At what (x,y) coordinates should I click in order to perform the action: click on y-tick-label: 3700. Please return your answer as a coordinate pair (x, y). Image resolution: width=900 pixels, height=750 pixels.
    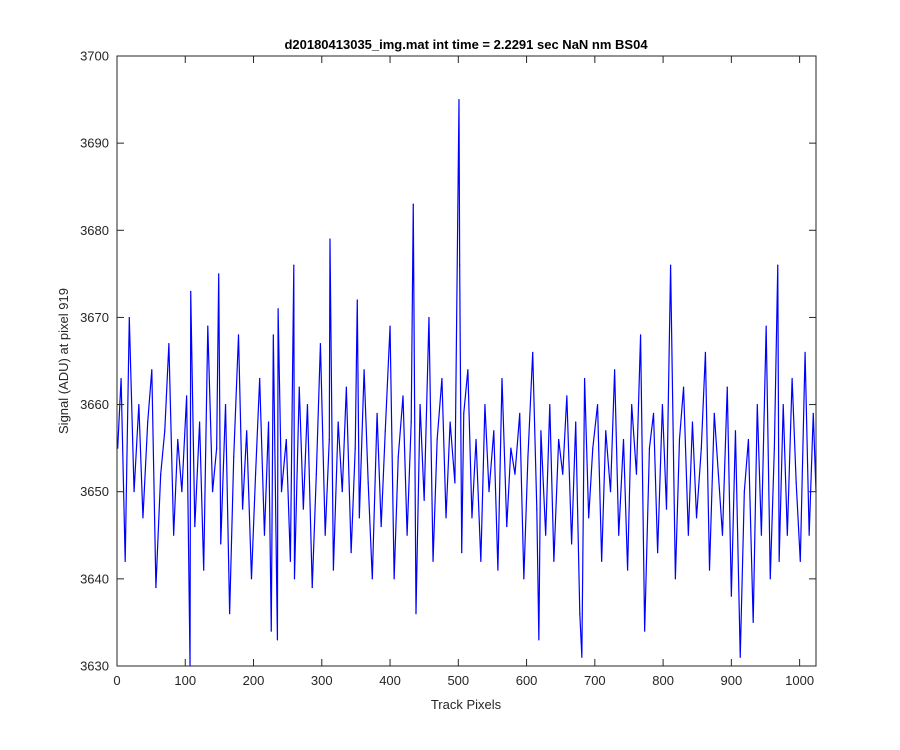
    Looking at the image, I should click on (94, 56).